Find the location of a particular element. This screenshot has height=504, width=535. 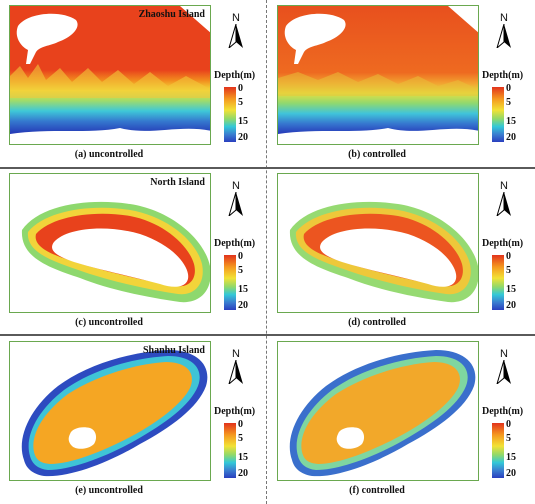

panel-caption: (c) uncontrolled is located at coordinates (109, 322).